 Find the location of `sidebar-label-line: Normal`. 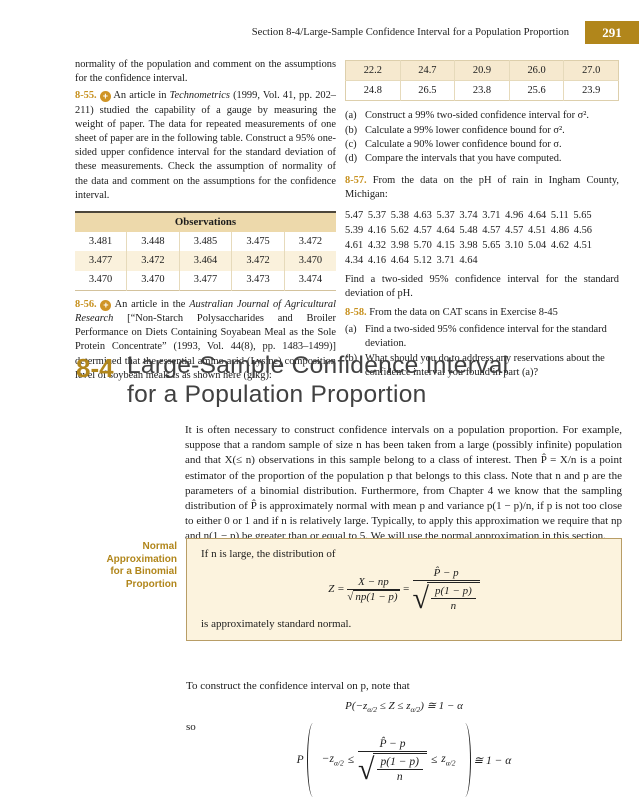

sidebar-label-line: Normal is located at coordinates (159, 546).